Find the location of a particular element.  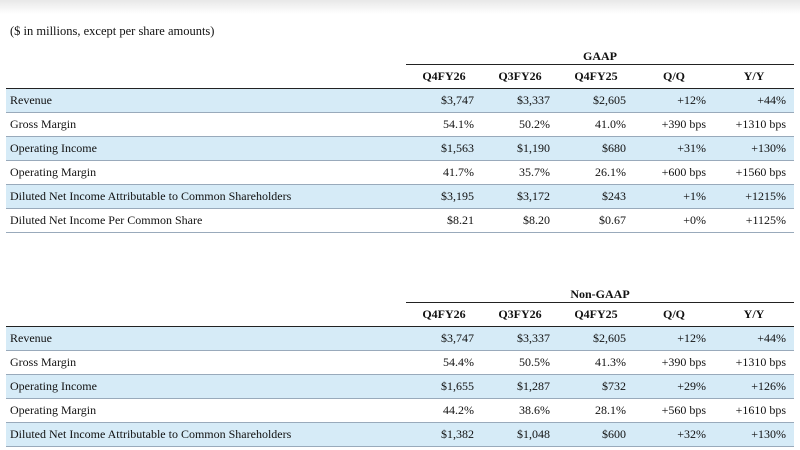

table-cell: +31% is located at coordinates (674, 148).